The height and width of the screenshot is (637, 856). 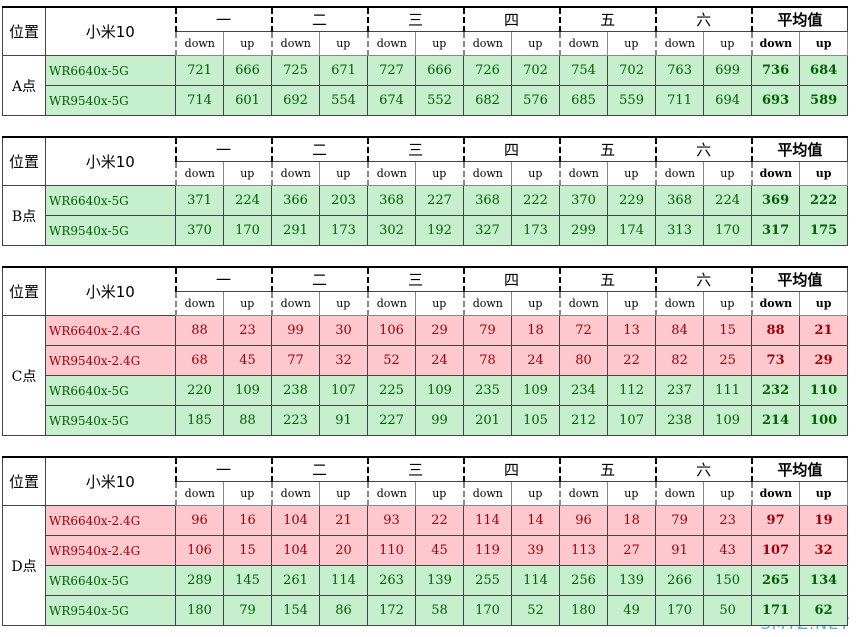 What do you see at coordinates (824, 100) in the screenshot?
I see `value-cell: 589` at bounding box center [824, 100].